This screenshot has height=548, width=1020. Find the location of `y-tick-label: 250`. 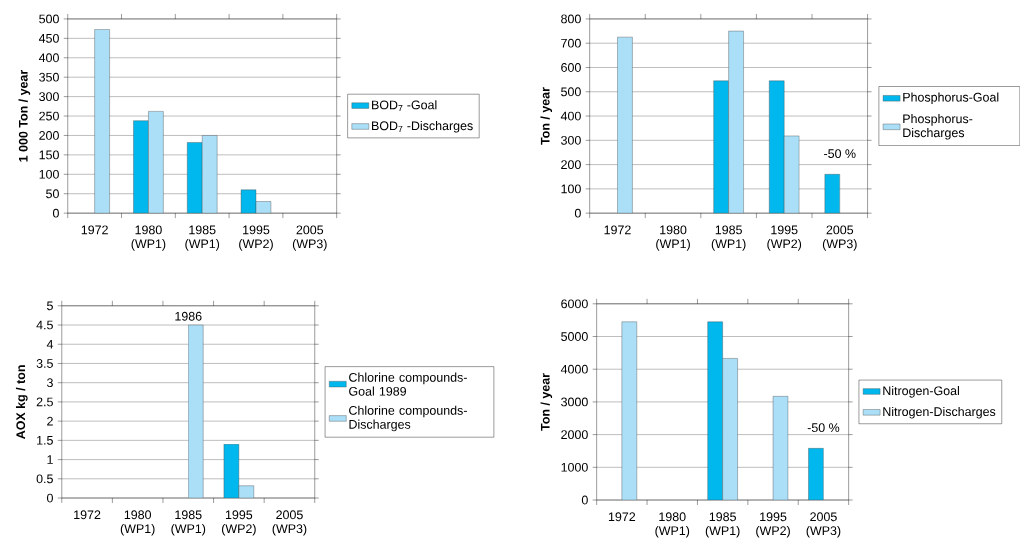

y-tick-label: 250 is located at coordinates (49, 116).